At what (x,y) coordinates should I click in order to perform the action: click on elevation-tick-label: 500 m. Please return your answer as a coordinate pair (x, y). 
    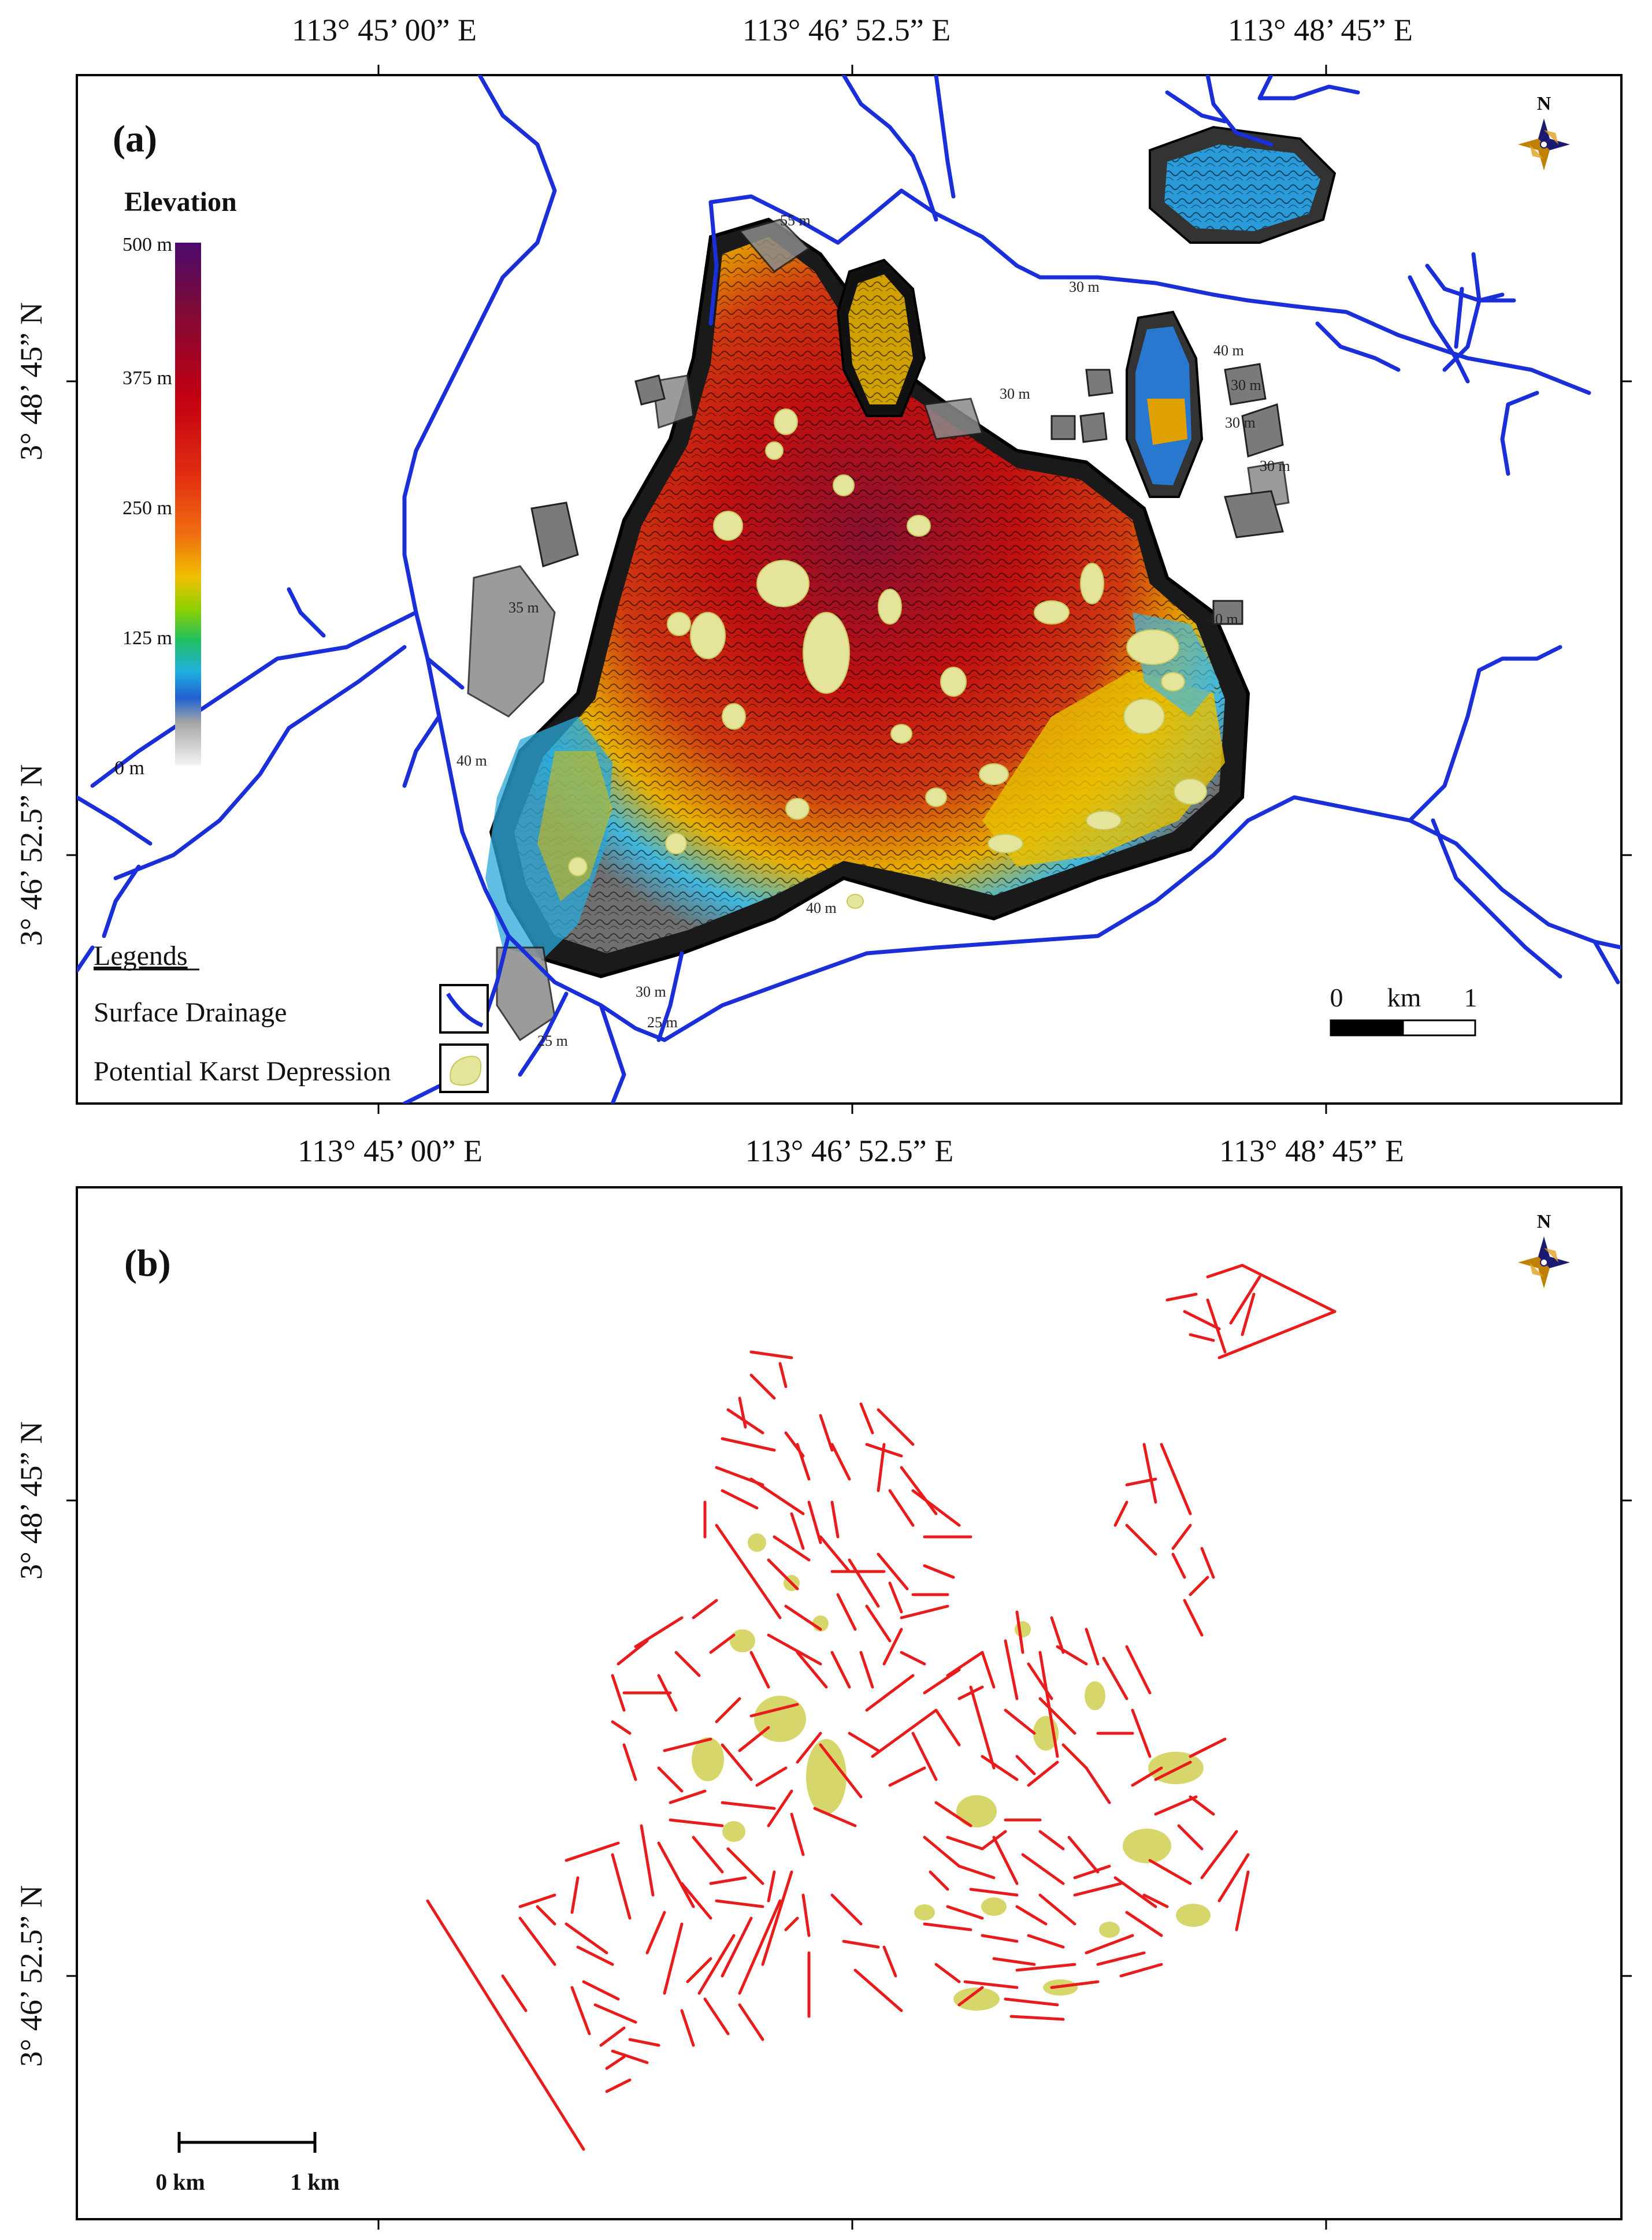
    Looking at the image, I should click on (147, 245).